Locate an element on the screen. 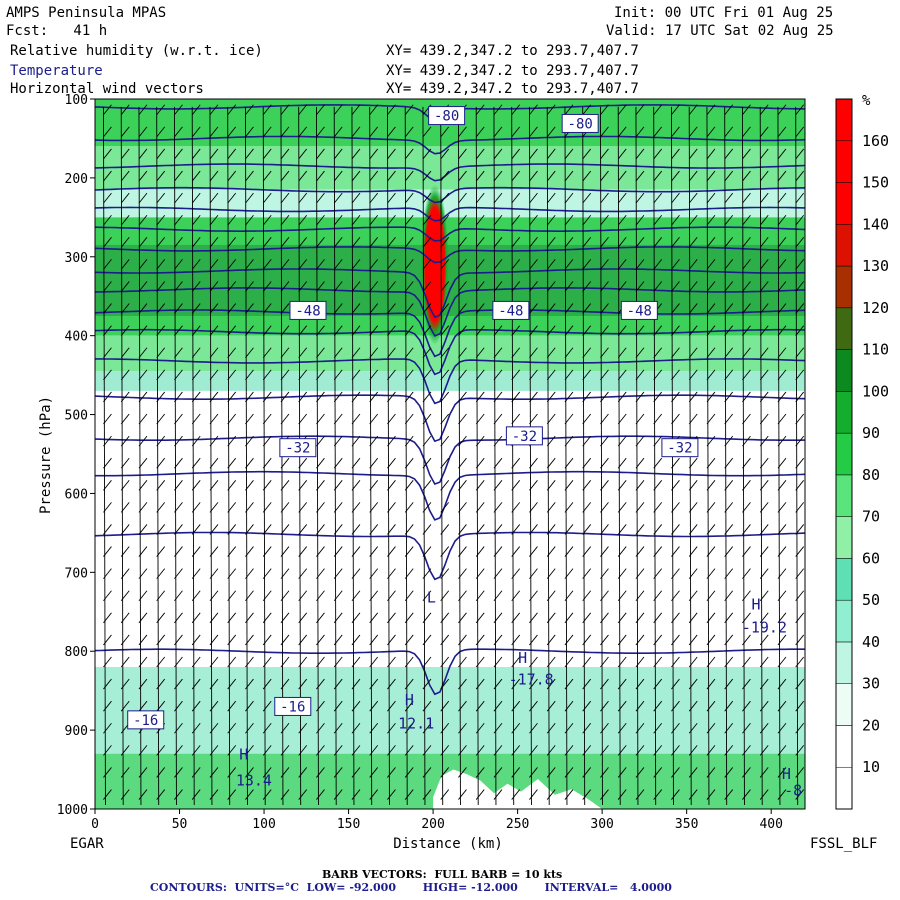 The height and width of the screenshot is (900, 900). rh-band-lower is located at coordinates (450, 353).